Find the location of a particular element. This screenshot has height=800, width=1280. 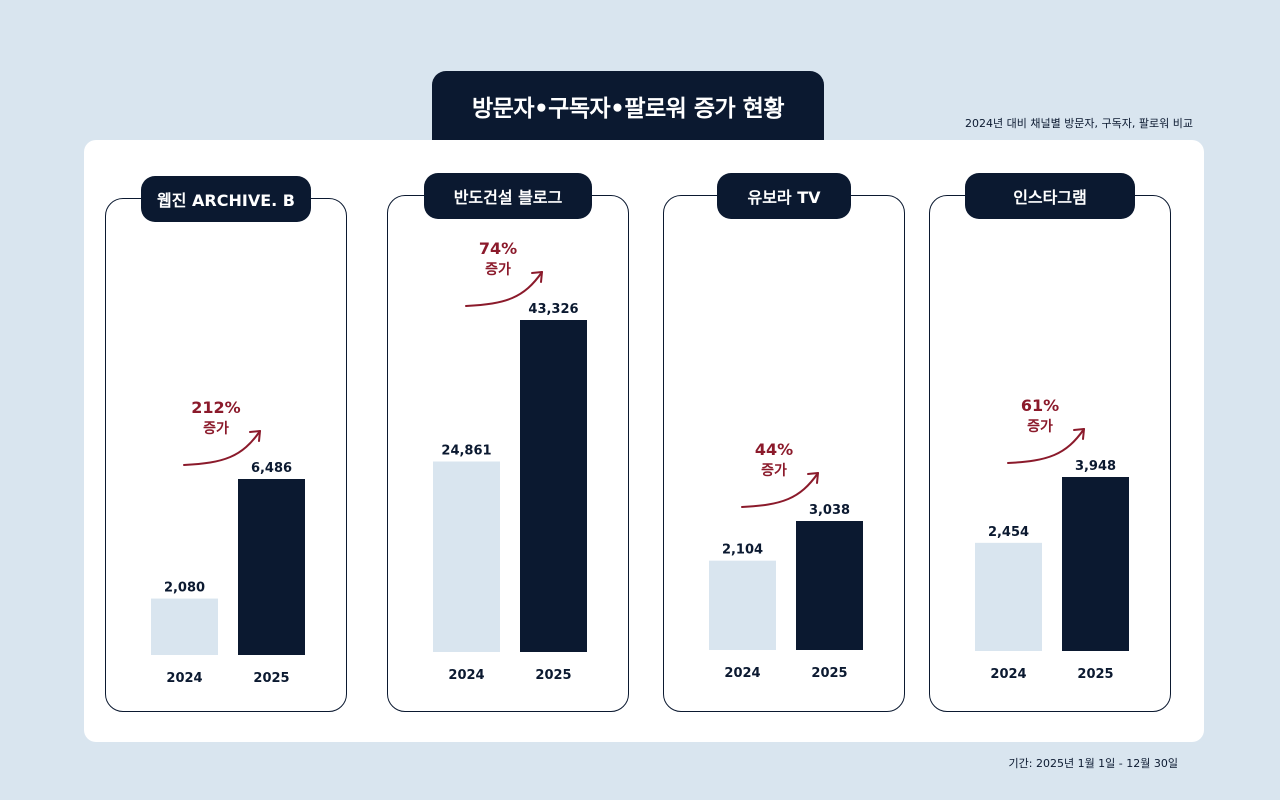

data-label: 6,486 is located at coordinates (271, 468).